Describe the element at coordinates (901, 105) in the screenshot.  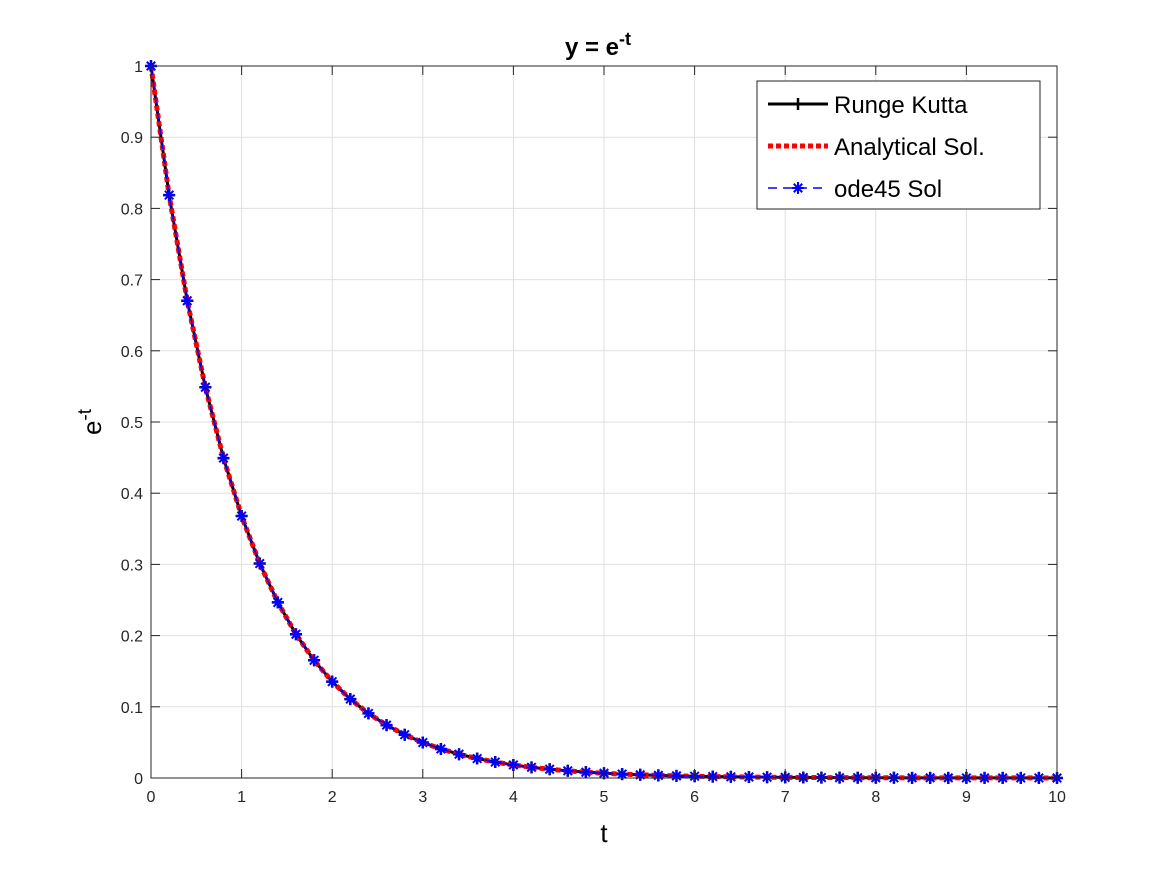
I see `legend-label: Runge Kutta` at that location.